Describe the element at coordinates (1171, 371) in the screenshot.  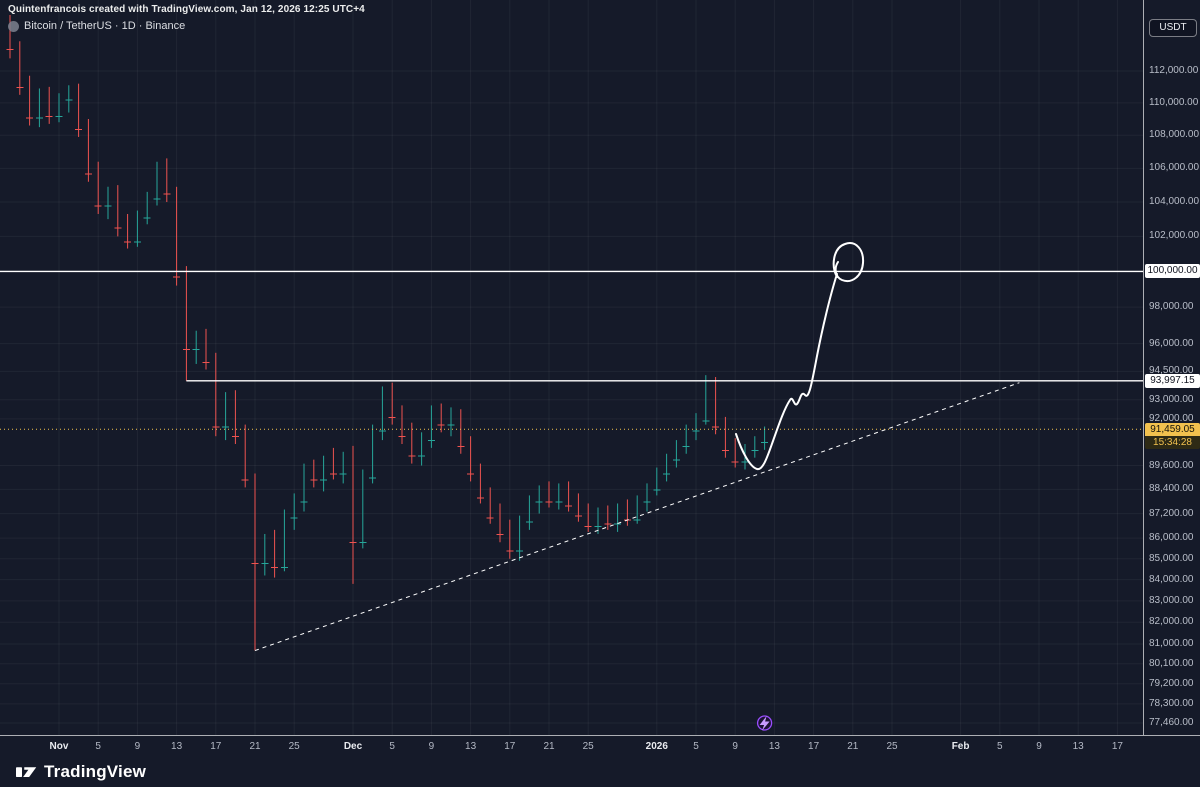
I see `price-tick-label: 94,500.00` at that location.